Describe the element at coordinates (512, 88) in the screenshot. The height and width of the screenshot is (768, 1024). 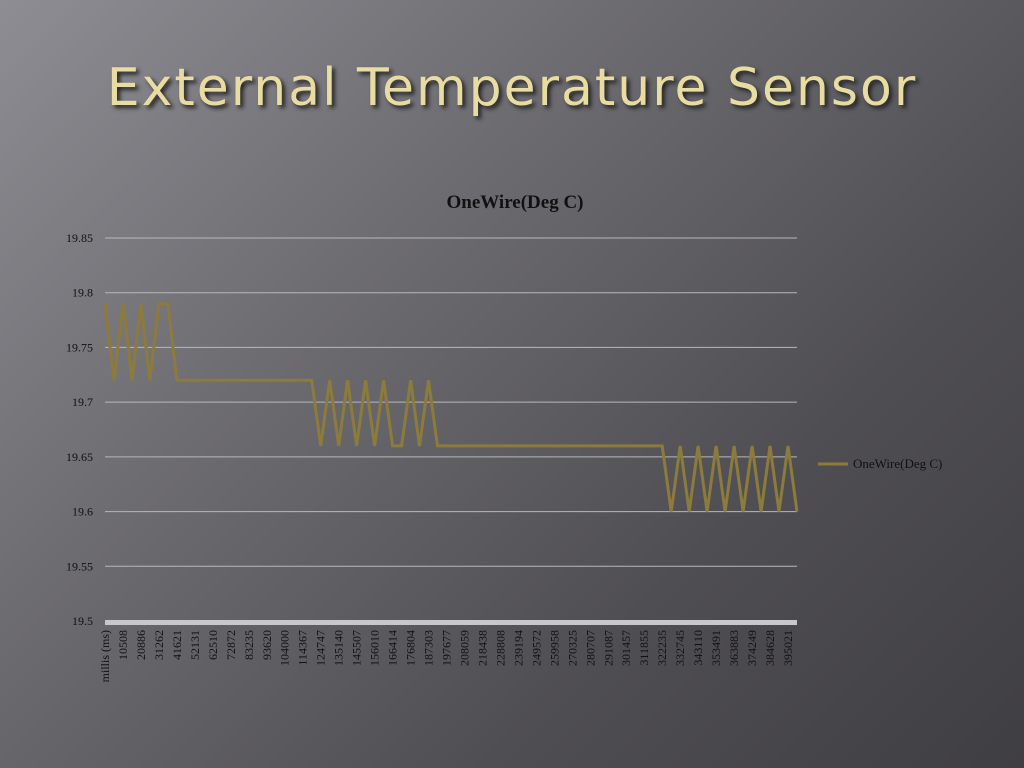
I see `slide-title: External Temperature Sensor` at that location.